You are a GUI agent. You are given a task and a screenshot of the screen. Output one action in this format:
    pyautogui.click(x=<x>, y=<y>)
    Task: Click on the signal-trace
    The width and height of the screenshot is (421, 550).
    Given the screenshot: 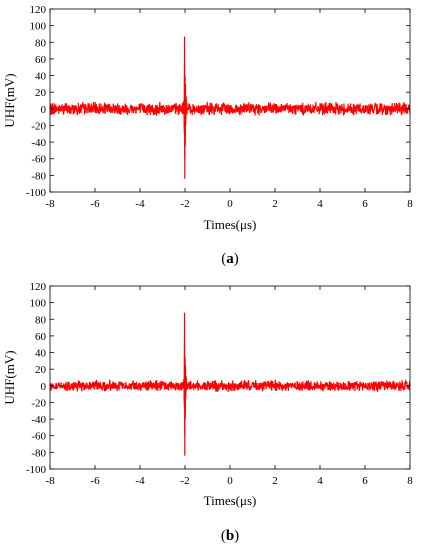 What is the action you would take?
    pyautogui.click(x=230, y=111)
    